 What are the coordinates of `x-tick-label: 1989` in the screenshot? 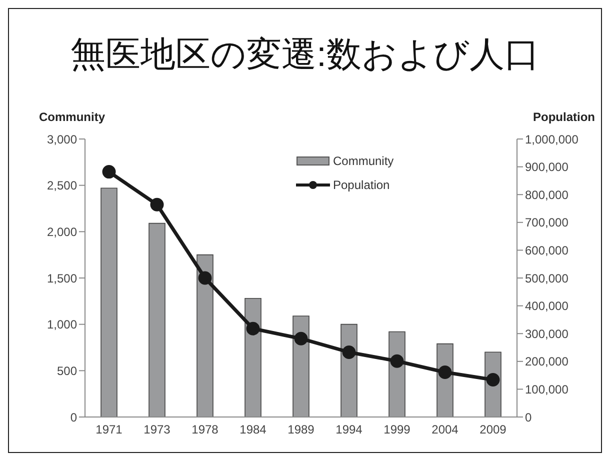 It's located at (301, 429).